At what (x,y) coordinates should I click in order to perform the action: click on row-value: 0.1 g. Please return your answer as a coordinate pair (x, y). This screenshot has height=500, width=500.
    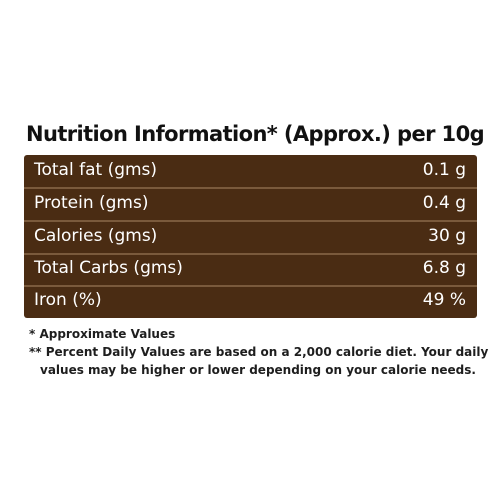
    Looking at the image, I should click on (444, 170).